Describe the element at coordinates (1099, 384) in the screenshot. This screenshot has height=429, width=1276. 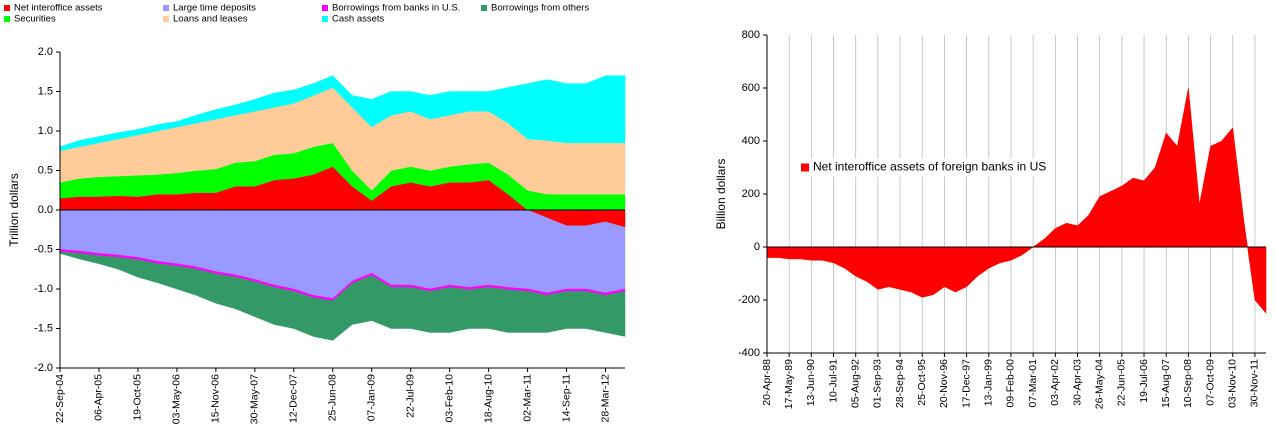
I see `x-tick-label: 26-May-04` at that location.